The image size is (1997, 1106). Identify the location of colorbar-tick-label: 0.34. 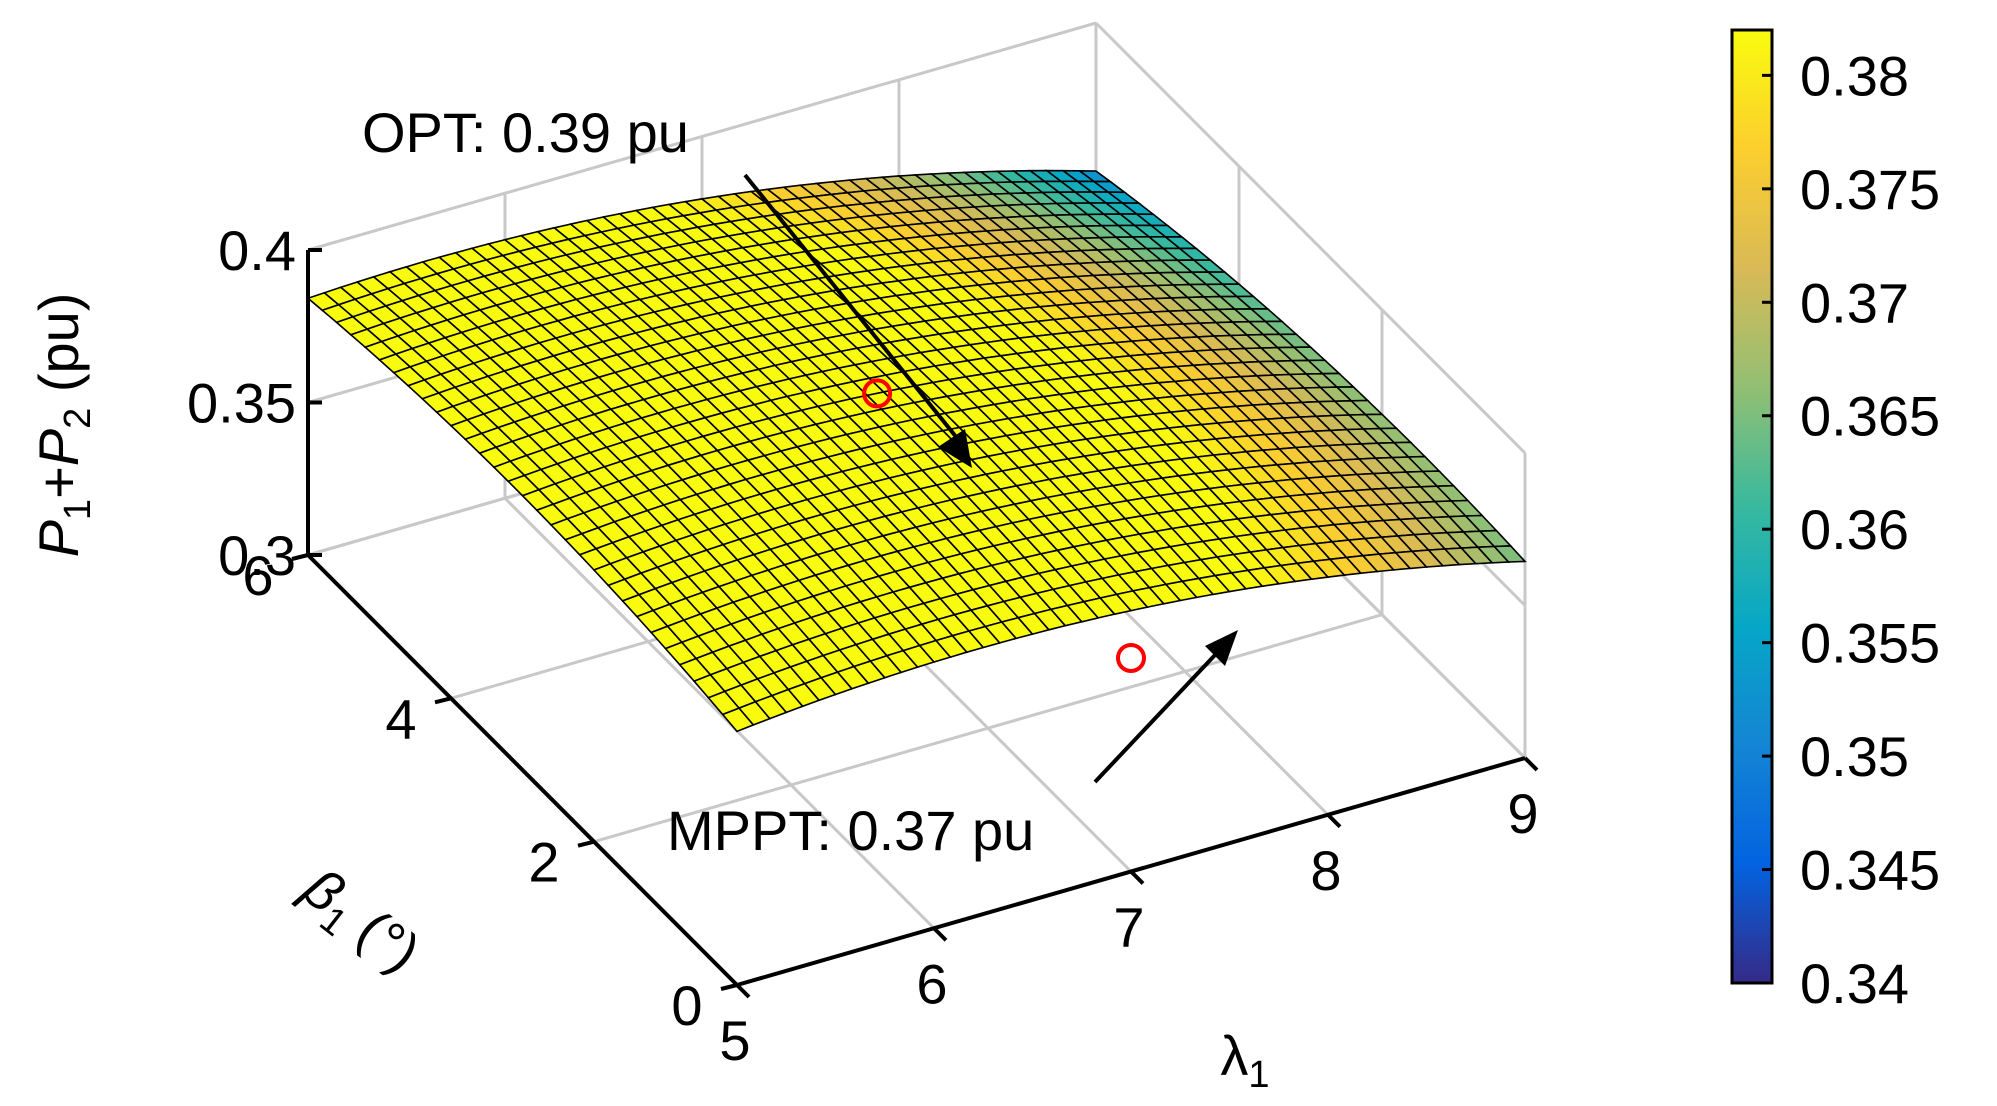
(1854, 983).